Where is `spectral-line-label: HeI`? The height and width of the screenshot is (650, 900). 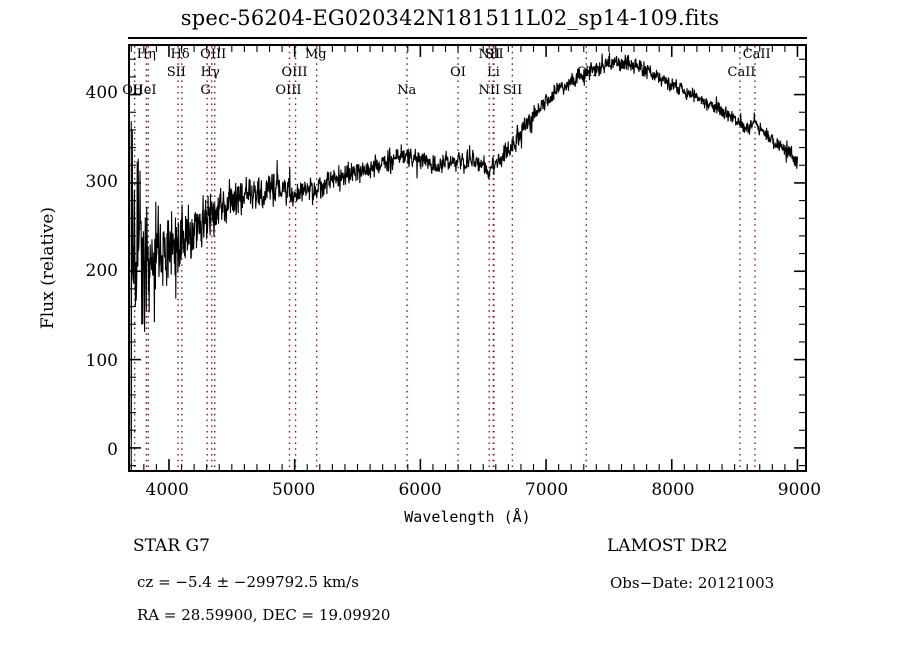
spectral-line-label: HeI is located at coordinates (144, 90).